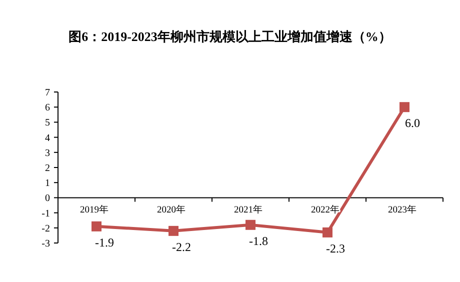 The image size is (460, 282). I want to click on y-tick-label: 4, so click(47, 138).